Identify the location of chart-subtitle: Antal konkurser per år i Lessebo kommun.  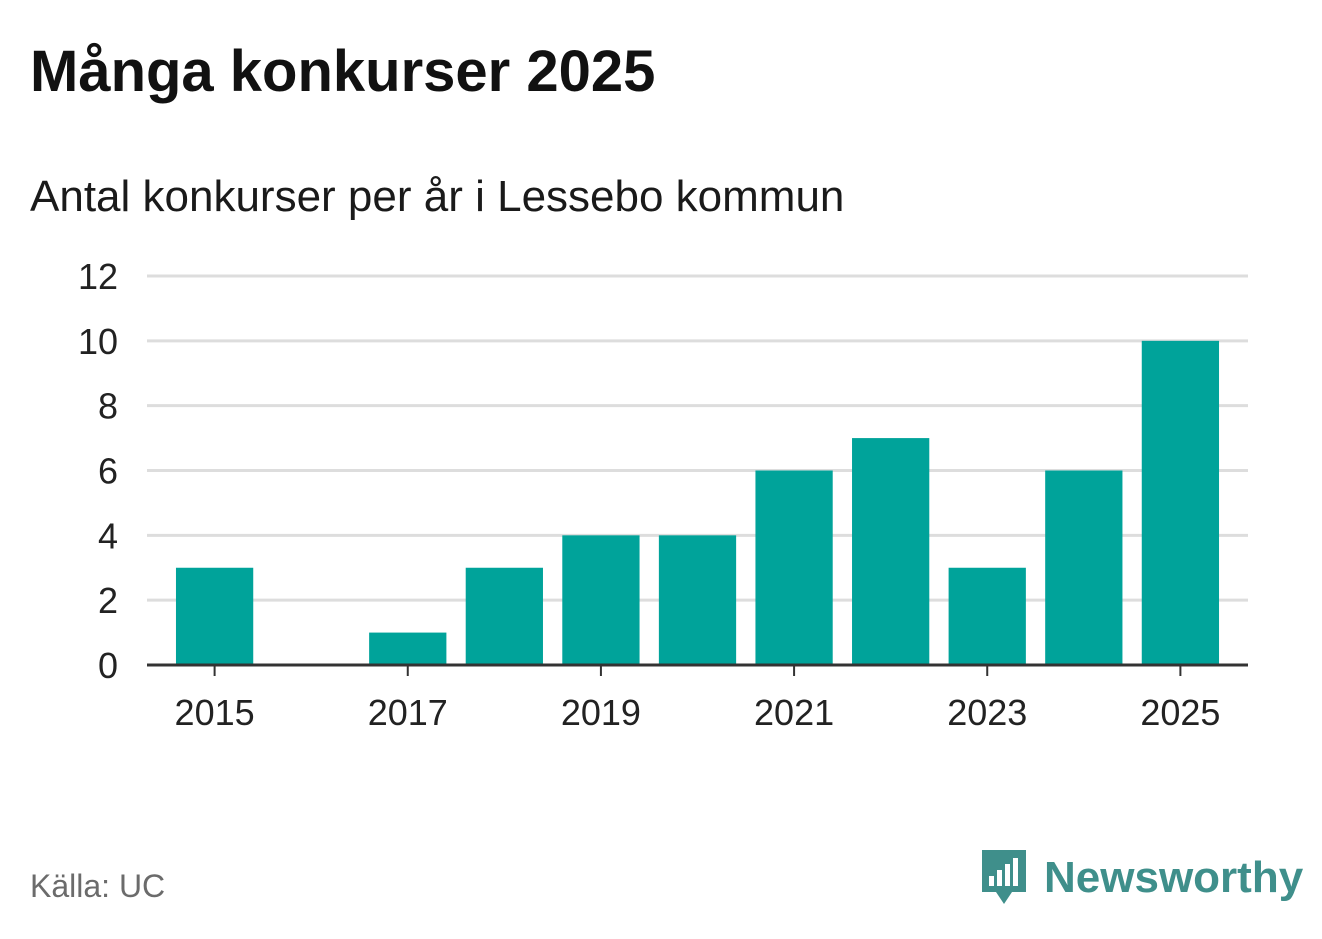
(437, 196).